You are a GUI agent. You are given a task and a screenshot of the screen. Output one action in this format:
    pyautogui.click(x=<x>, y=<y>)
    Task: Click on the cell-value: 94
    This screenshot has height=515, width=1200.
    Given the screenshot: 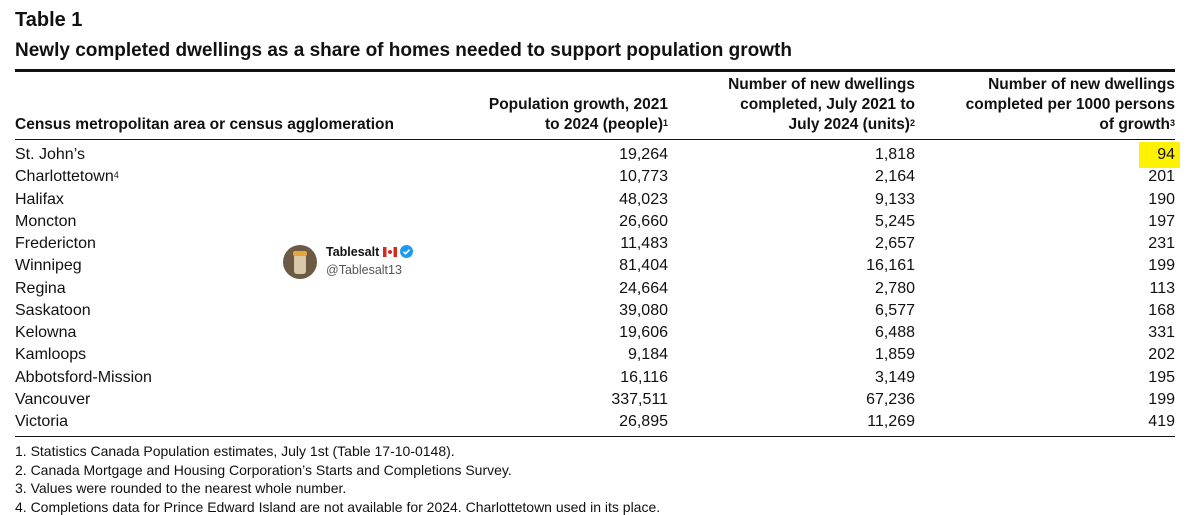 What is the action you would take?
    pyautogui.click(x=1166, y=154)
    